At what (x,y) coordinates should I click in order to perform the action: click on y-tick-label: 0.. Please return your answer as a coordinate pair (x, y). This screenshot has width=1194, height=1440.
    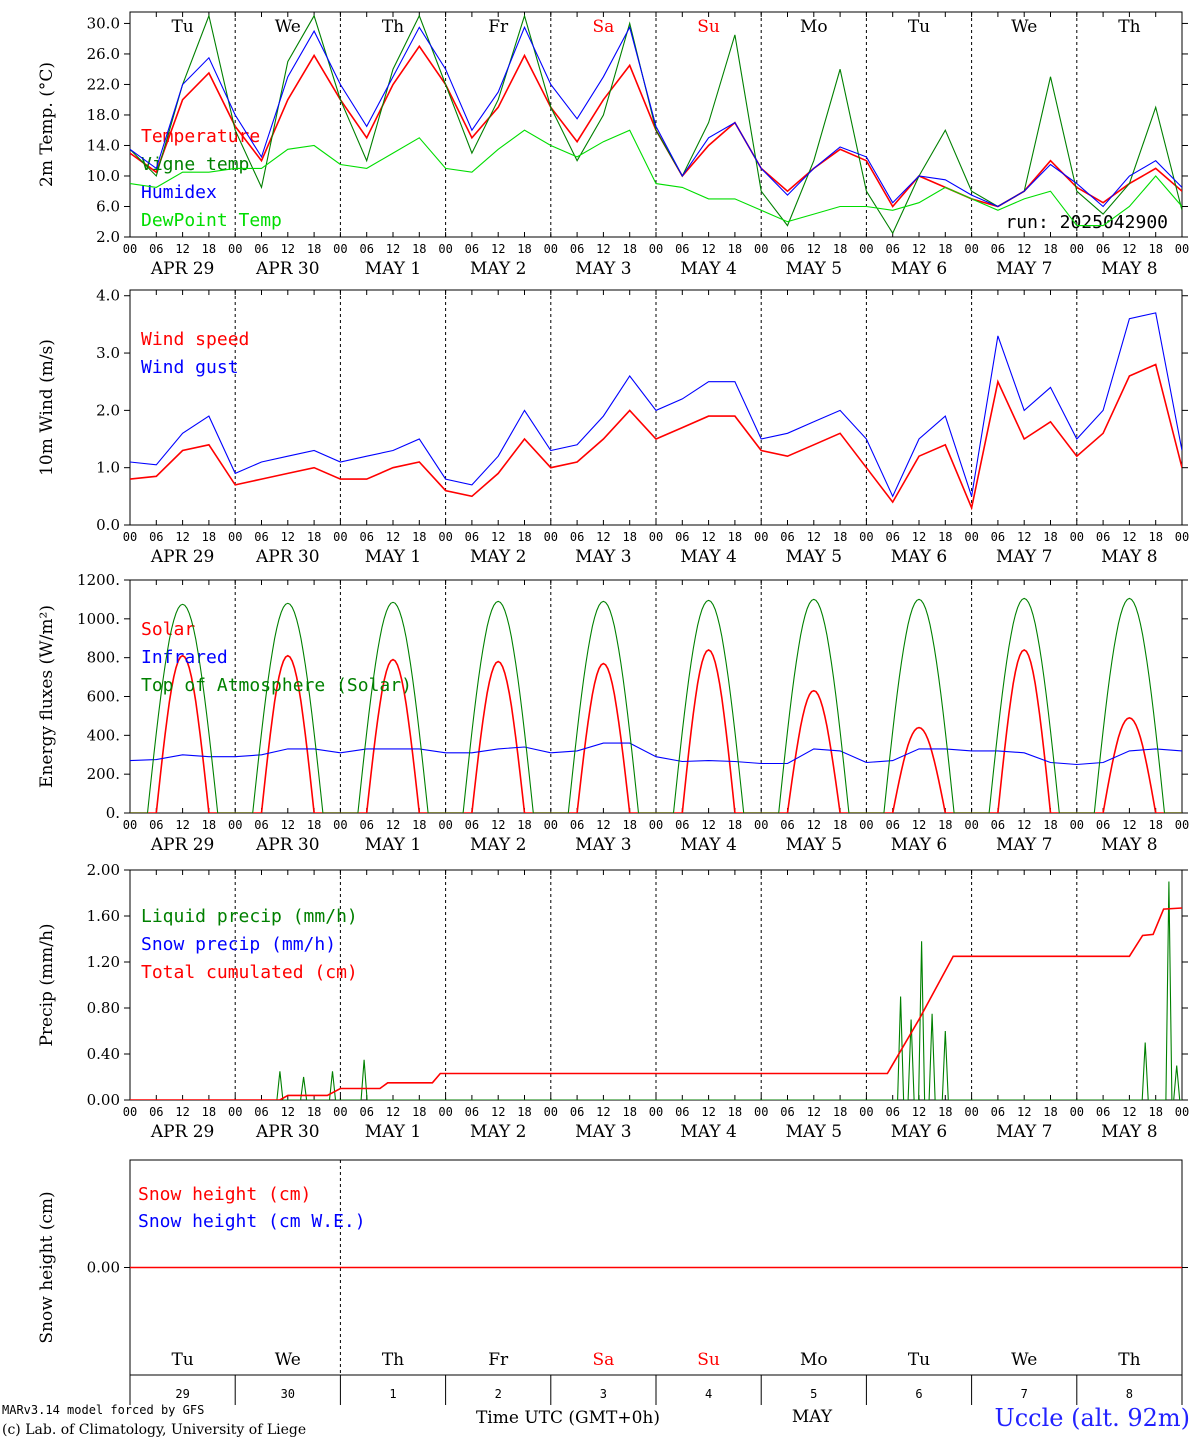
    Looking at the image, I should click on (113, 813).